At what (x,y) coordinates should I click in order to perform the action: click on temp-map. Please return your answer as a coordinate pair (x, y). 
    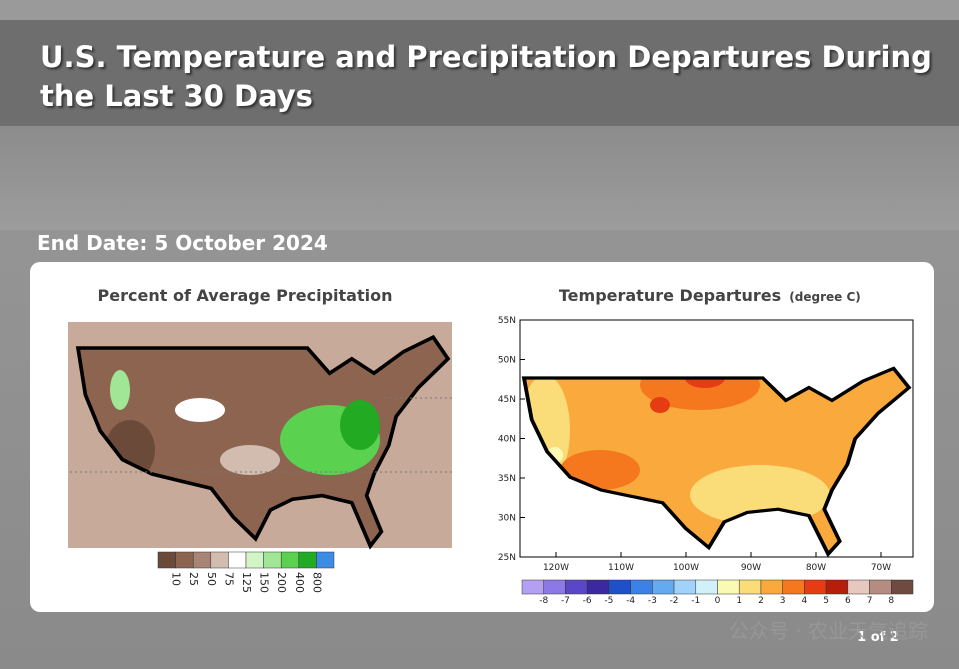
    Looking at the image, I should click on (716, 438).